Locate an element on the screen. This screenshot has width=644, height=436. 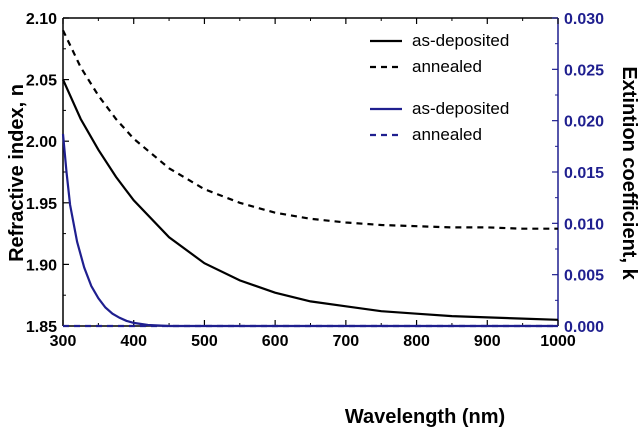
legend: as-deposited annealed as-deposited annealed is located at coordinates (439, 87).